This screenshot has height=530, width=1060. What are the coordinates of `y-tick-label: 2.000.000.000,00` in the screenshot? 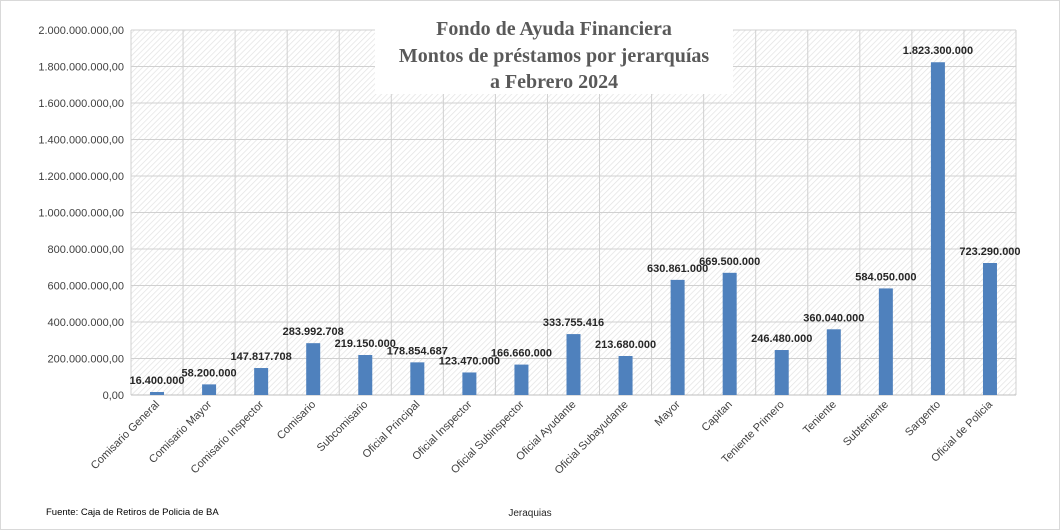 It's located at (81, 31).